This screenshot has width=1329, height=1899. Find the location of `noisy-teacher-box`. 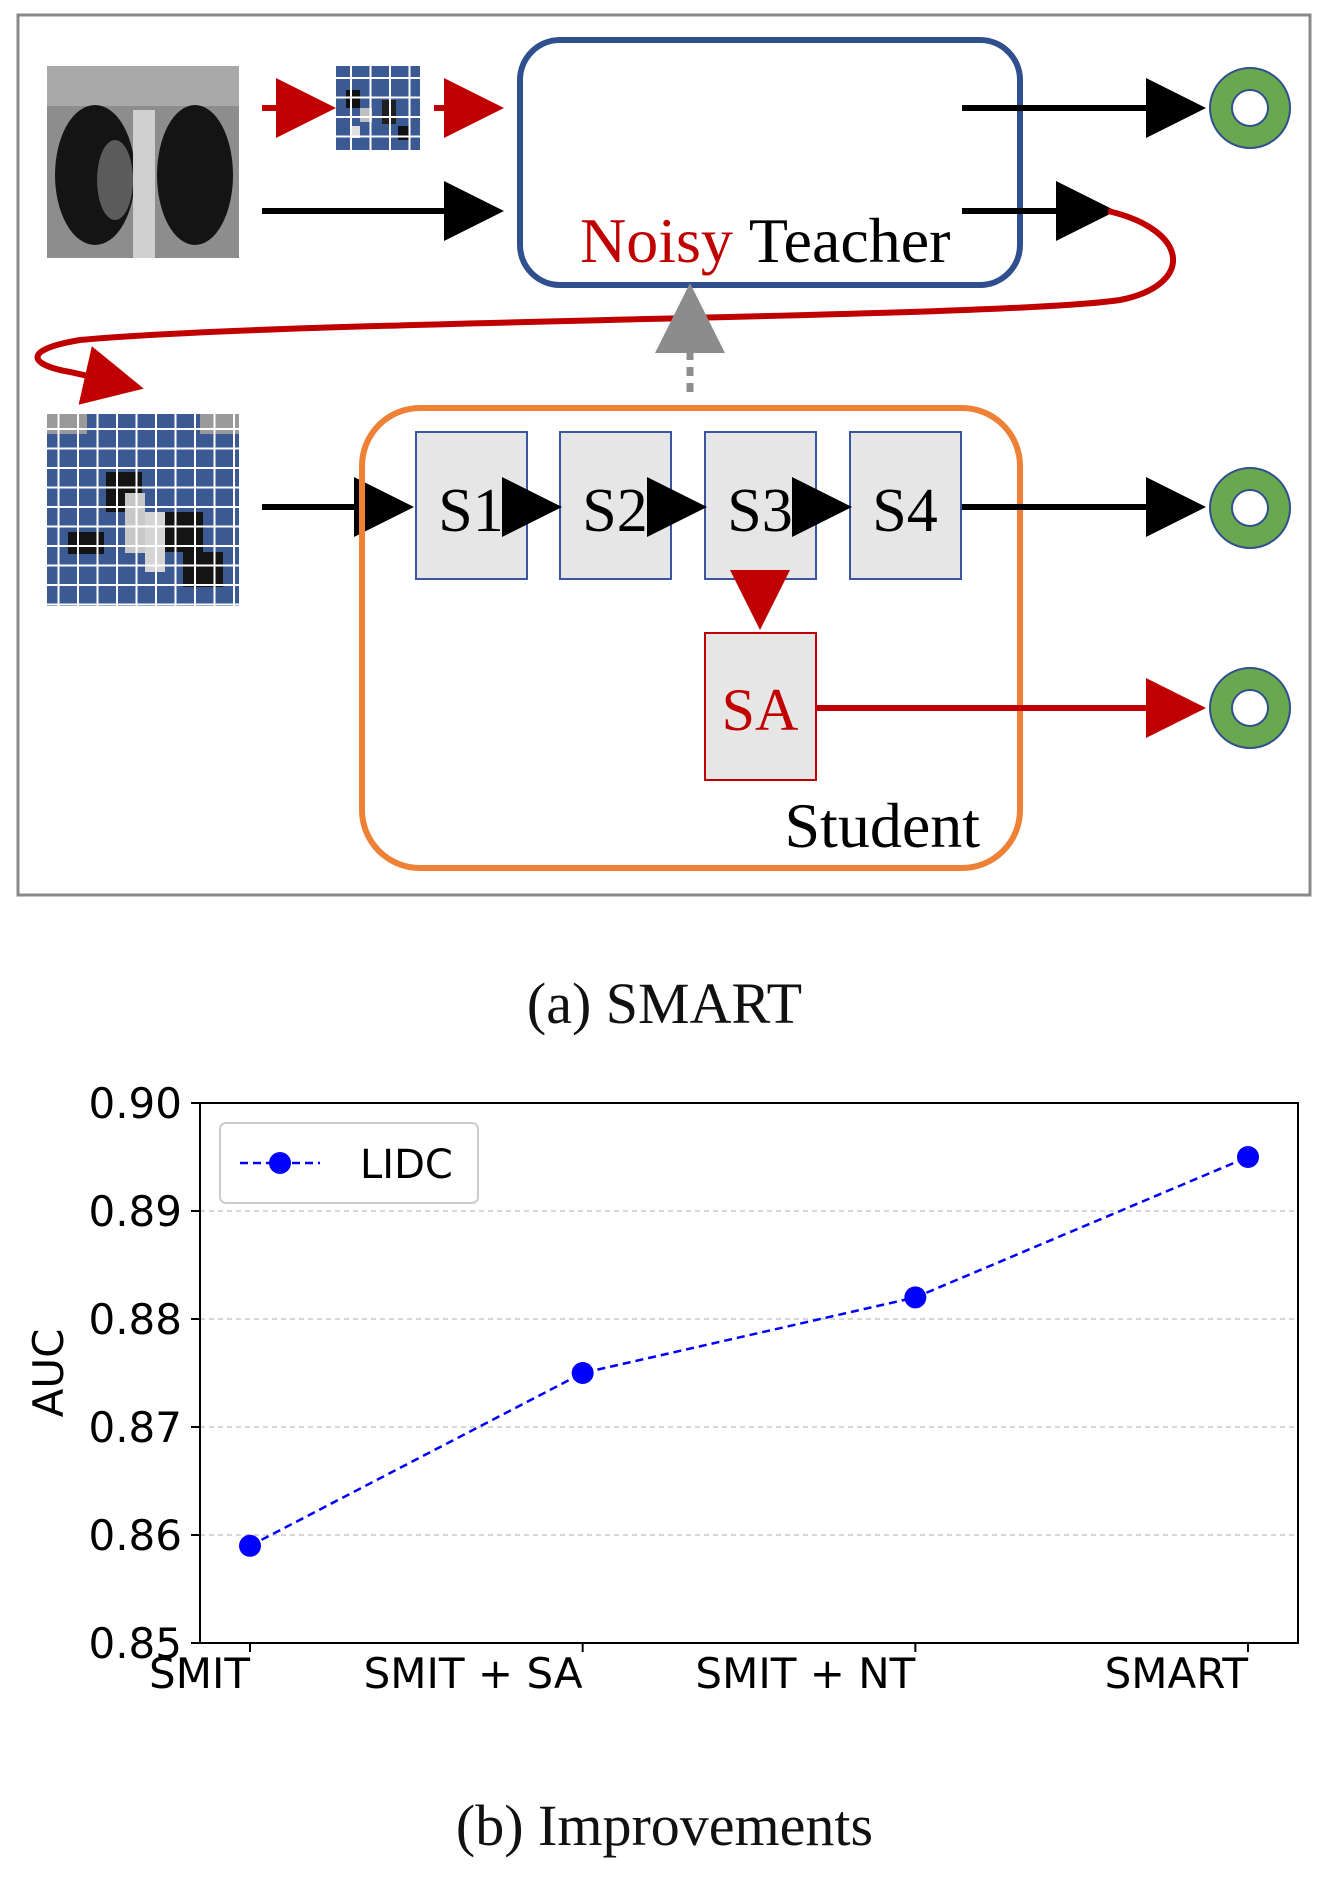

noisy-teacher-box is located at coordinates (770, 162).